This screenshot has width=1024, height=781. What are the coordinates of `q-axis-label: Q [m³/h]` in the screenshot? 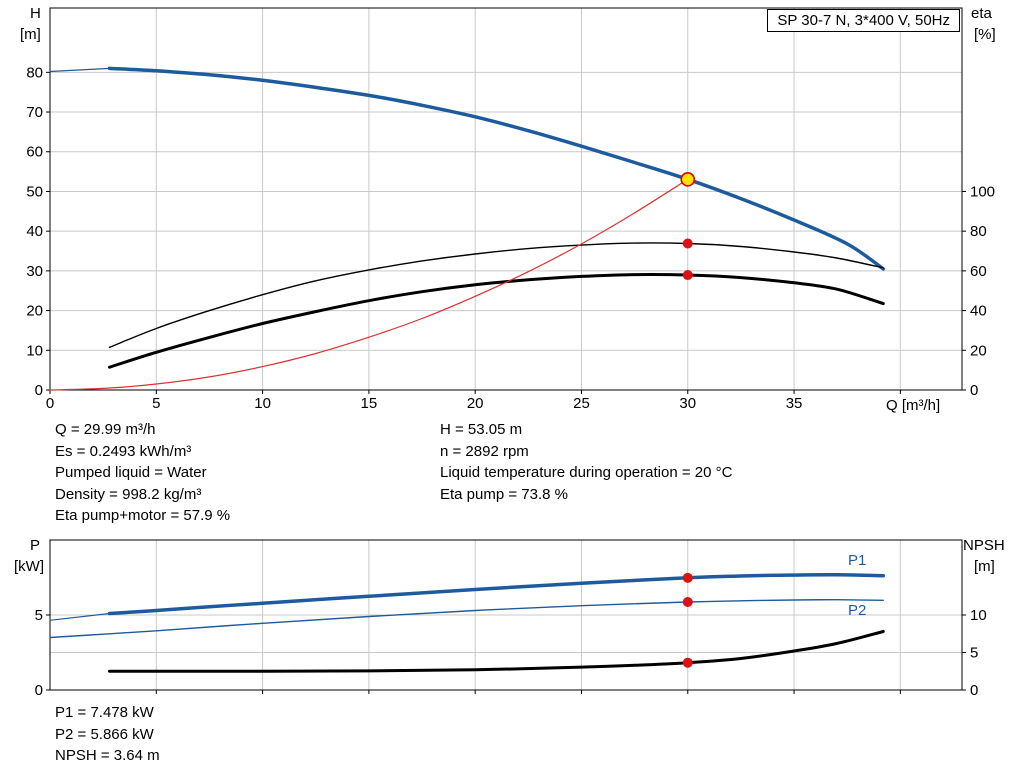 It's located at (913, 405).